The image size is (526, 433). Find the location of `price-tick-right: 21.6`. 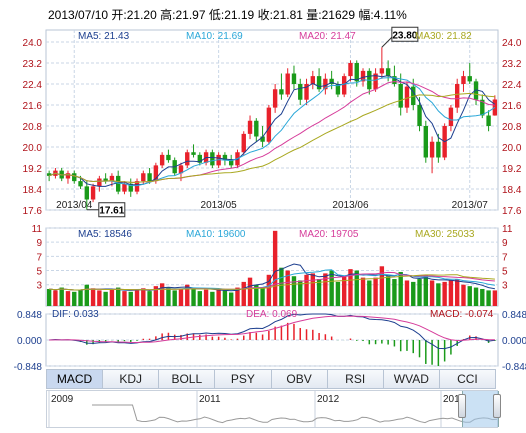

price-tick-right: 21.6 is located at coordinates (512, 106).